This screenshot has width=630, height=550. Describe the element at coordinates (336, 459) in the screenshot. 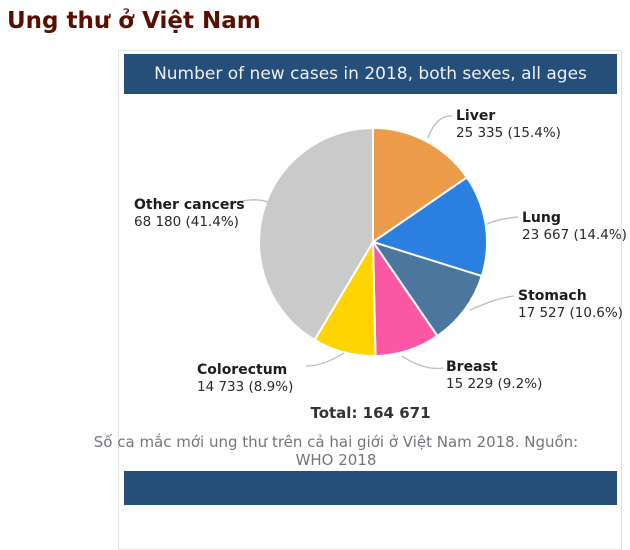

I see `caption-line-2: WHO 2018` at that location.